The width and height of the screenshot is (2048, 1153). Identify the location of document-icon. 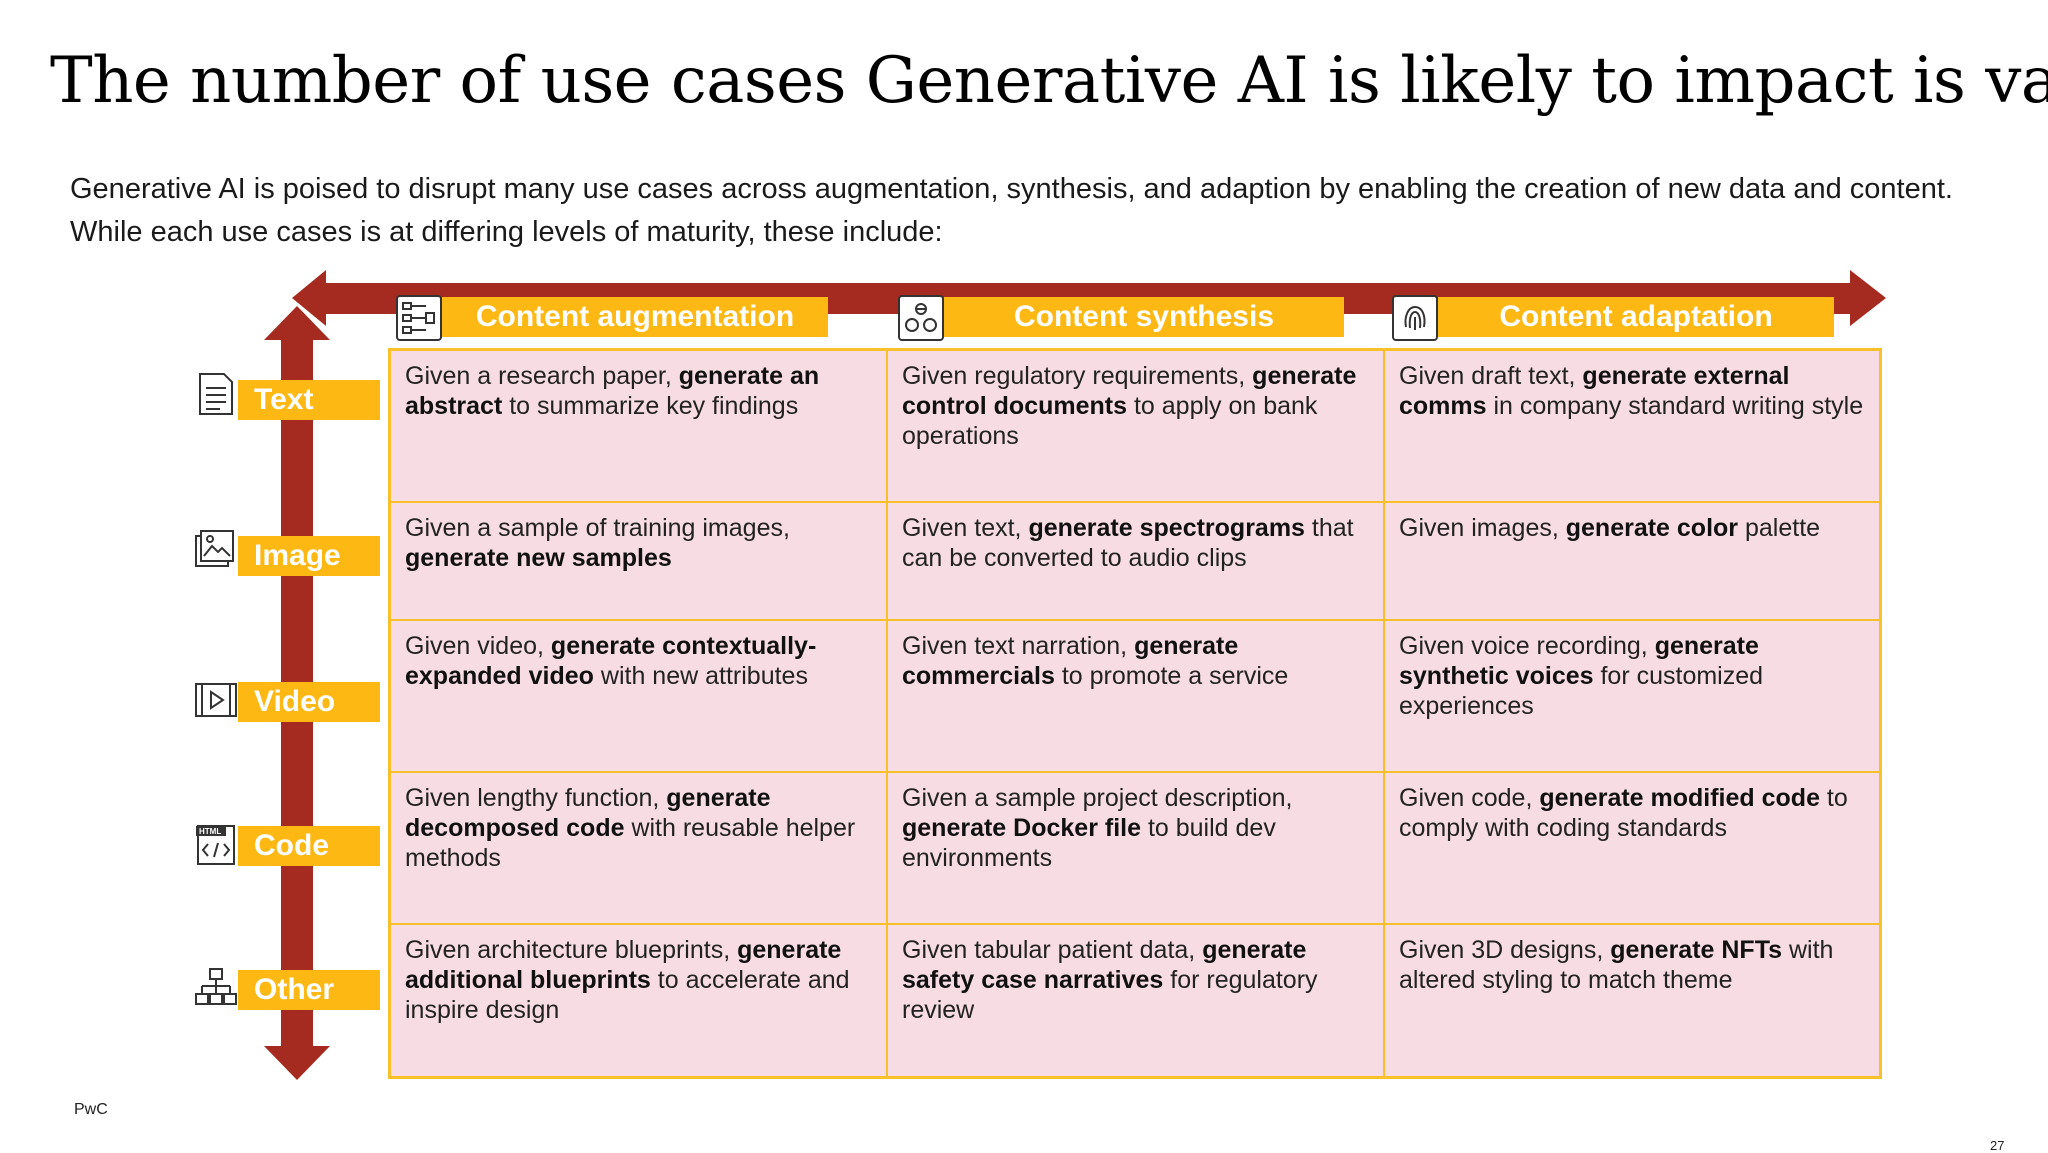
(216, 394).